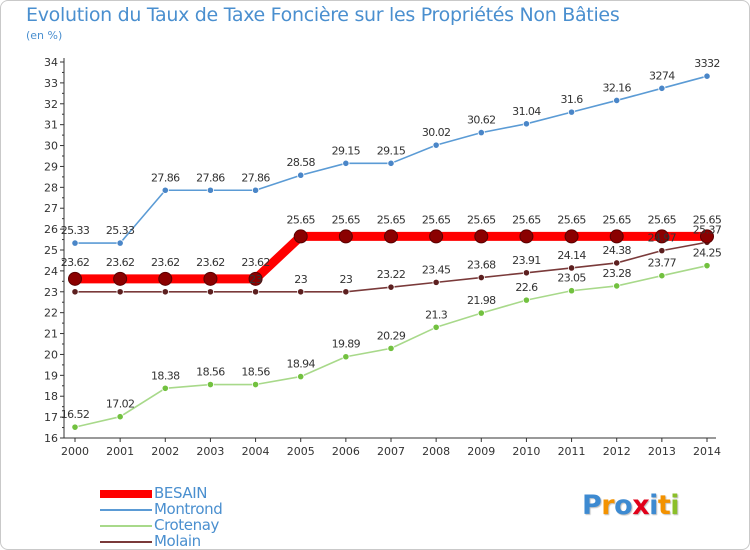  I want to click on logo-letter: o, so click(623, 505).